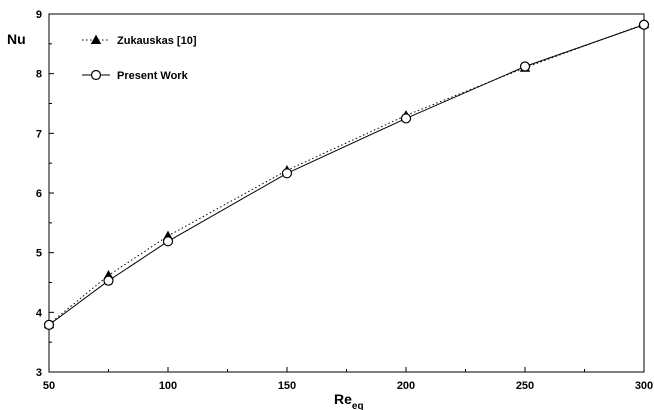 This screenshot has width=654, height=410. I want to click on x-tick-label: 250, so click(525, 386).